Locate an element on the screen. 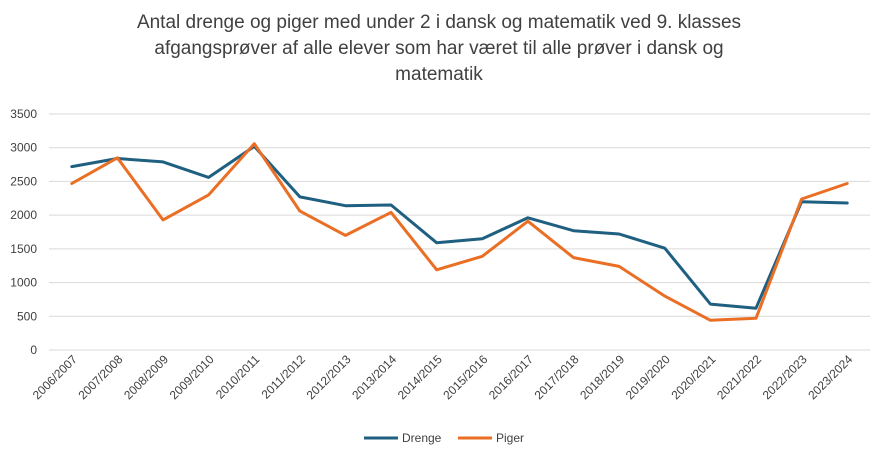  x-tick-label: 2007/2008 is located at coordinates (101, 377).